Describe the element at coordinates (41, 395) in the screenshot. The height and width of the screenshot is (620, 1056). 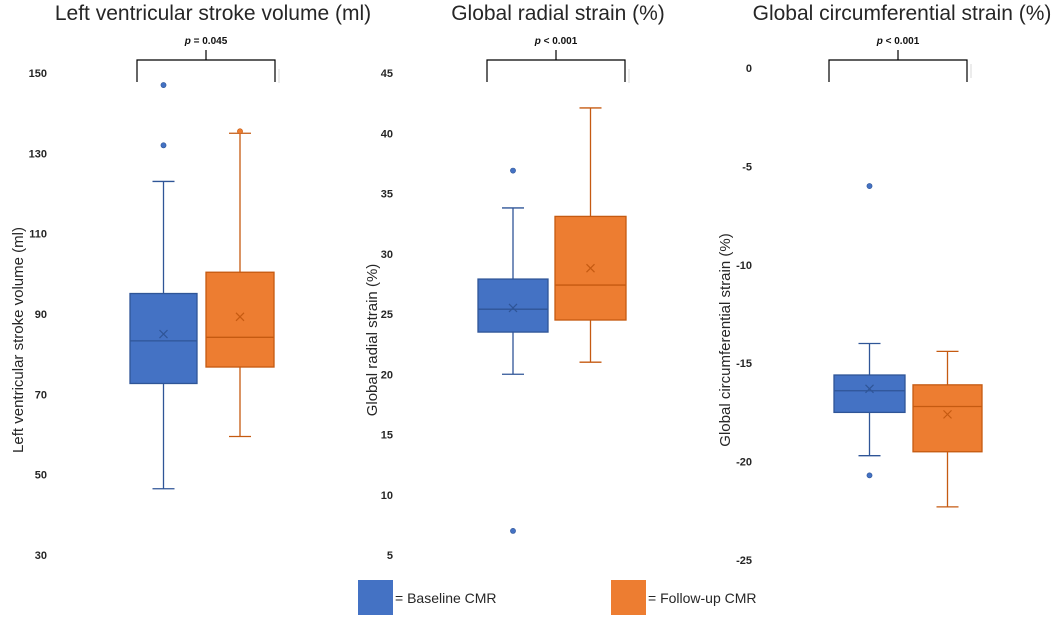
I see `y-tick-label: 70` at that location.